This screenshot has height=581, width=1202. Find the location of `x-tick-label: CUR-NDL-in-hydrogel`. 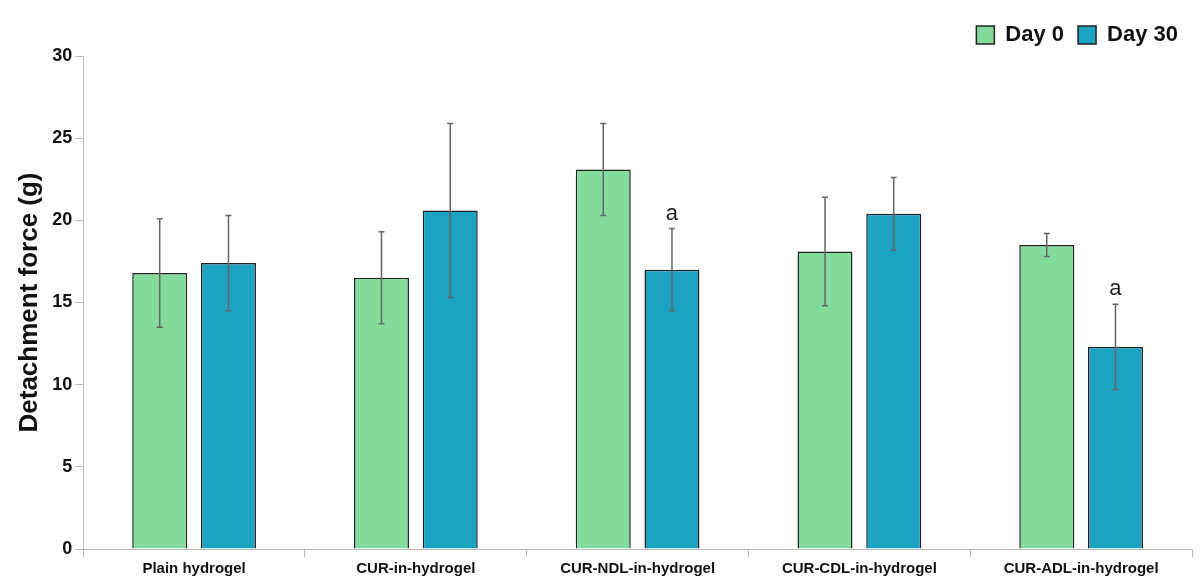

x-tick-label: CUR-NDL-in-hydrogel is located at coordinates (638, 568).